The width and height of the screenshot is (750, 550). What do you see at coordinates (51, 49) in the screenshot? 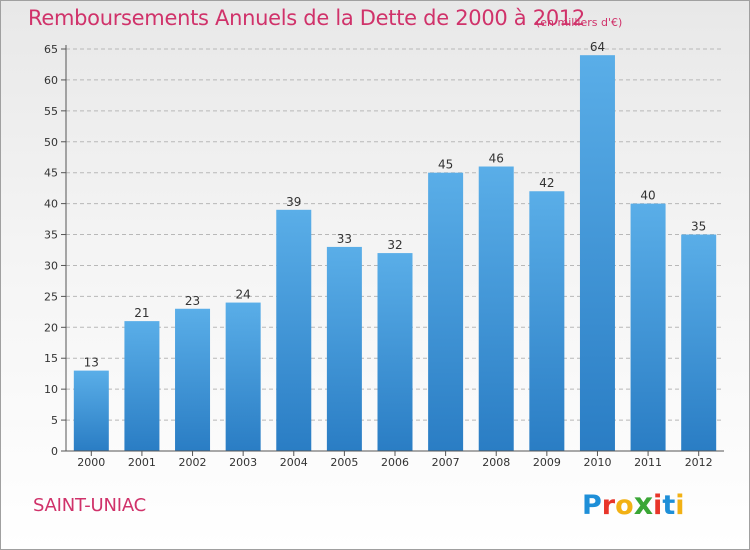
I see `y-tick-label: 65` at bounding box center [51, 49].